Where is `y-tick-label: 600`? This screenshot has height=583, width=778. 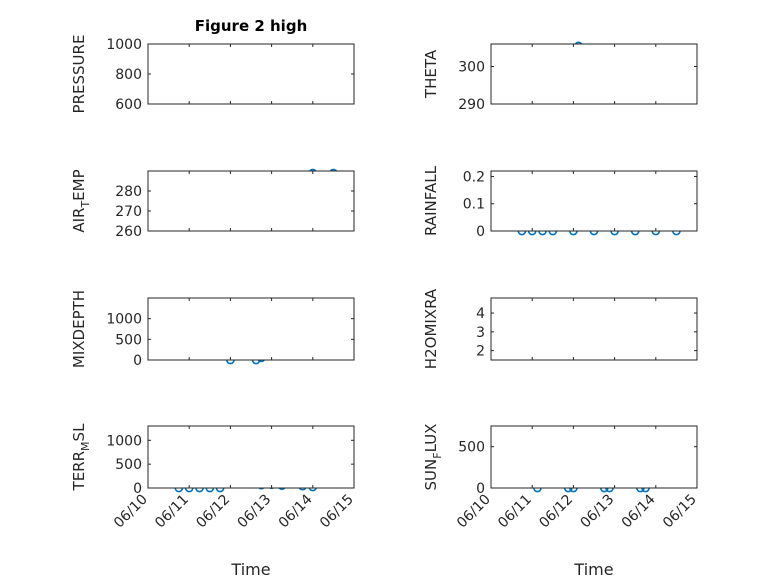 y-tick-label: 600 is located at coordinates (128, 105).